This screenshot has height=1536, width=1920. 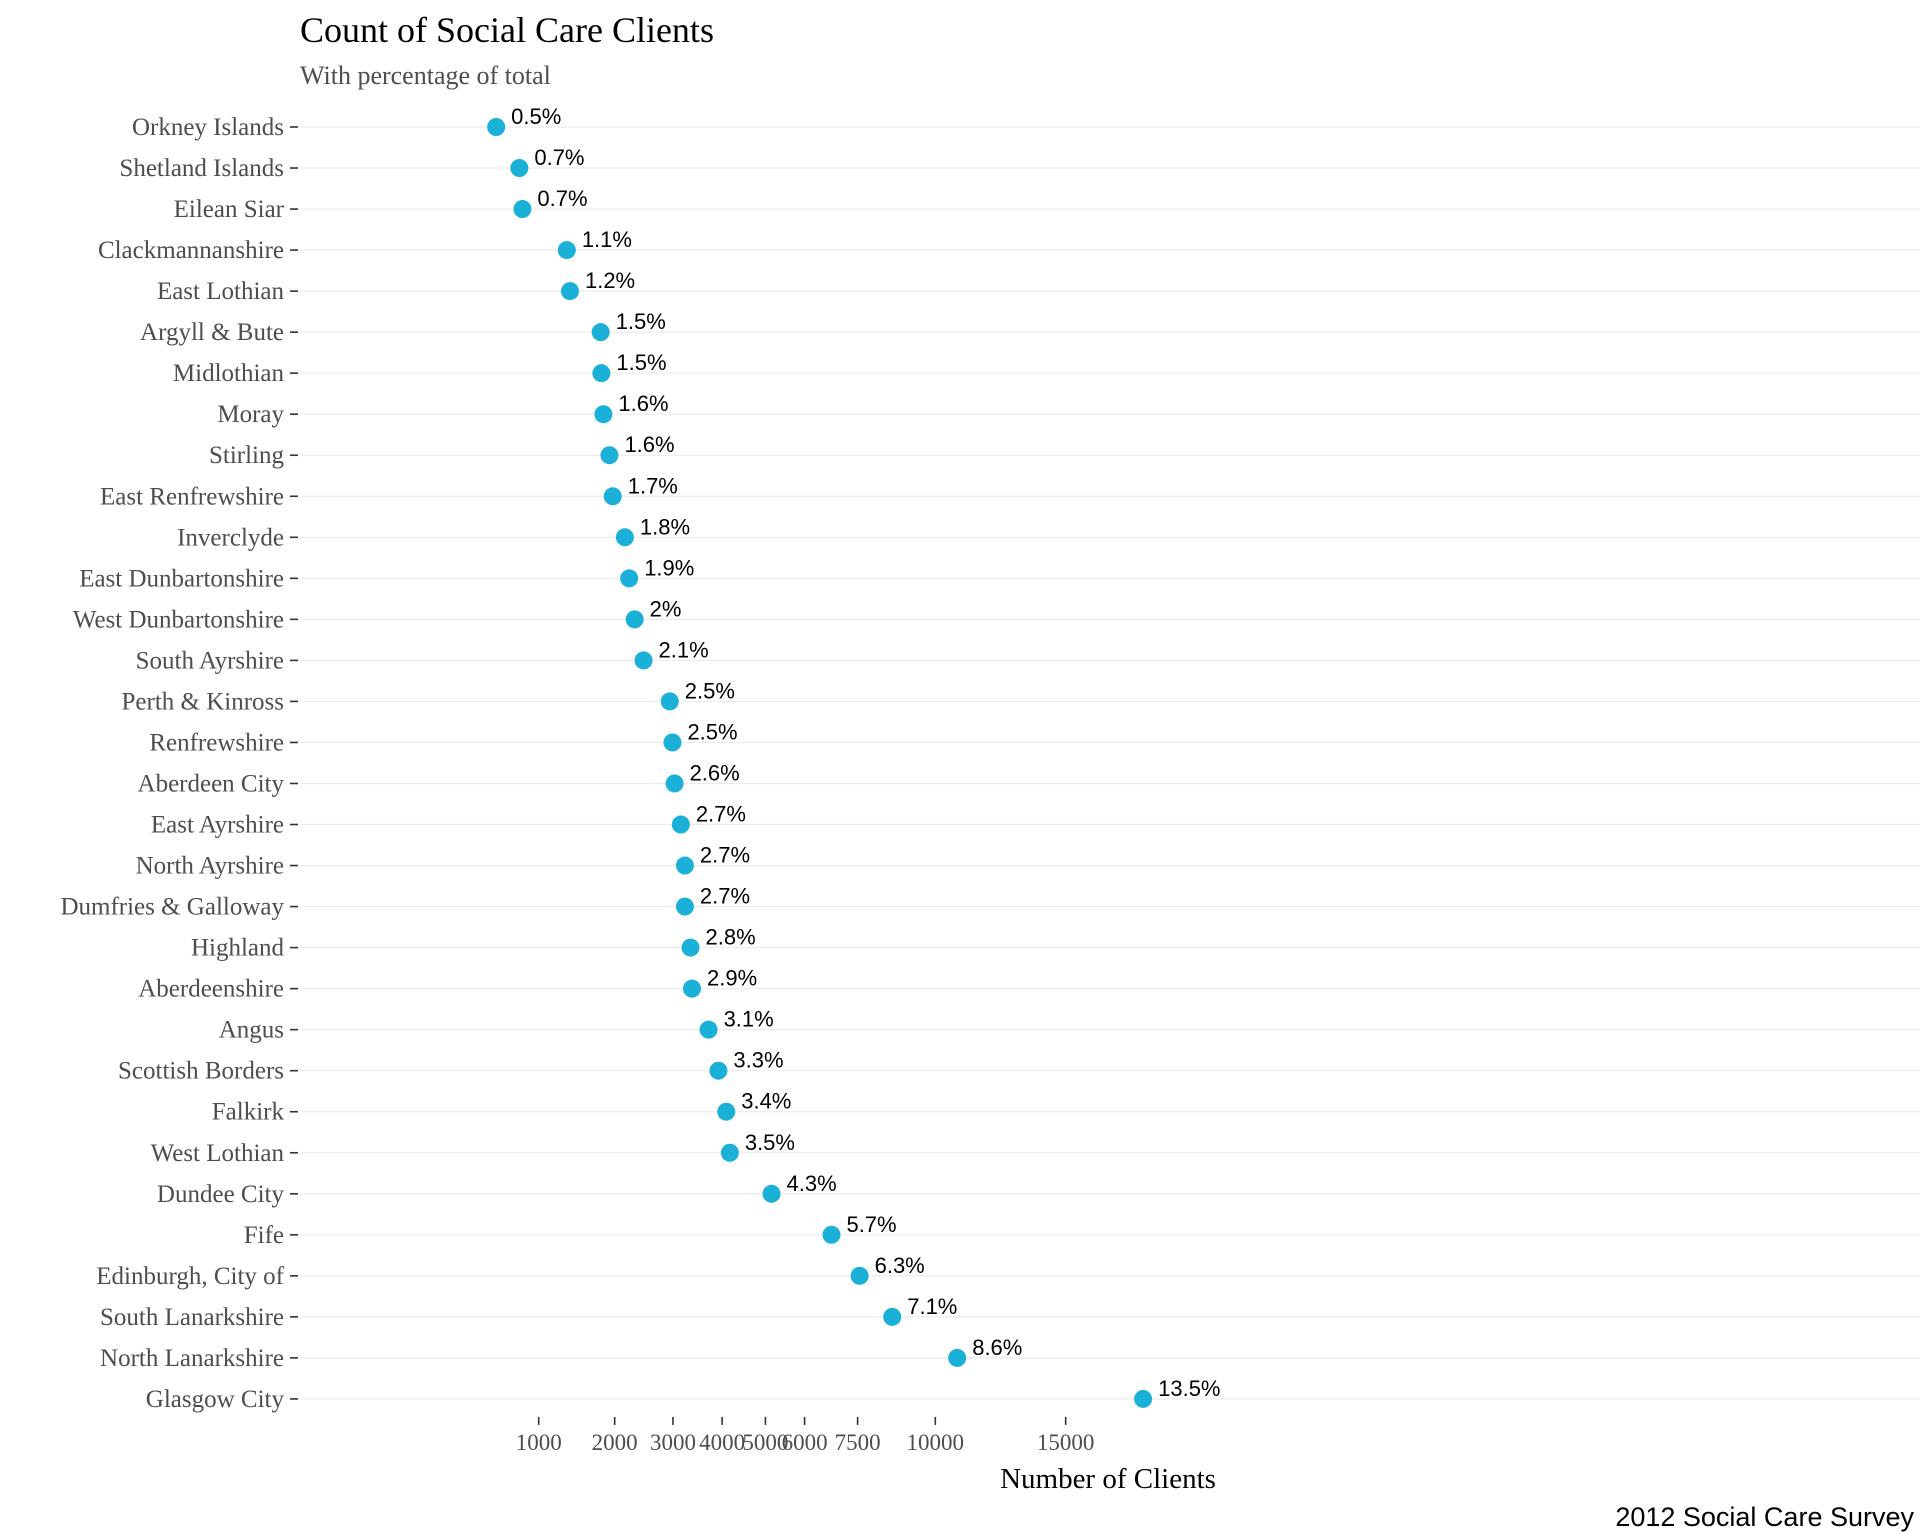 I want to click on data-label: 1.1%, so click(x=607, y=239).